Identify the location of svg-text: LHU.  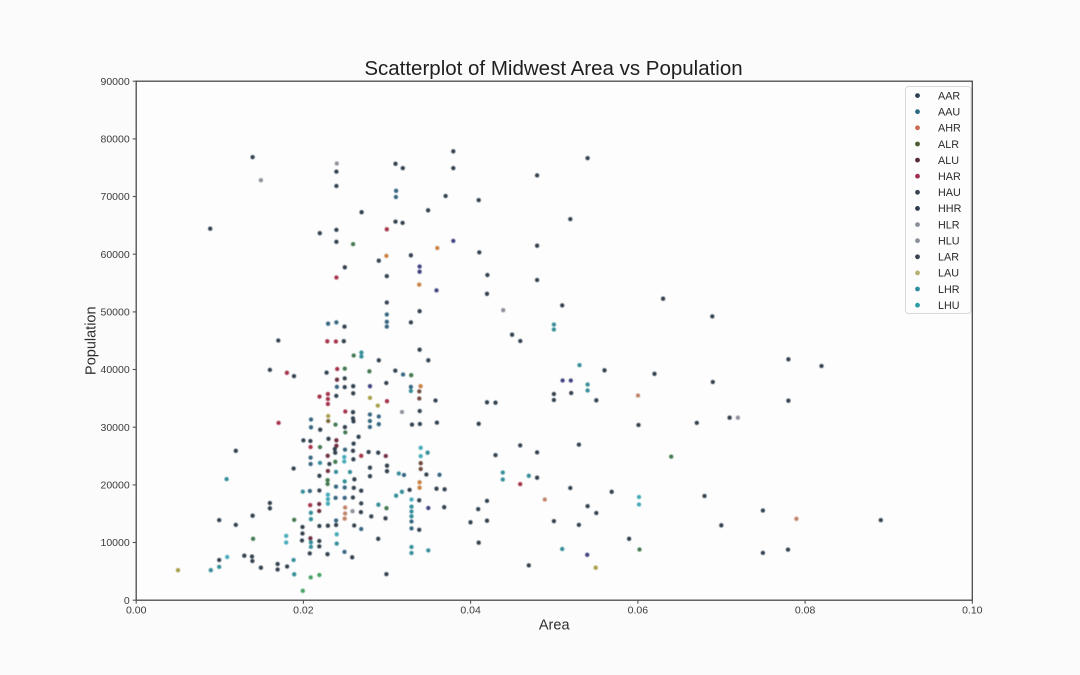
(949, 306).